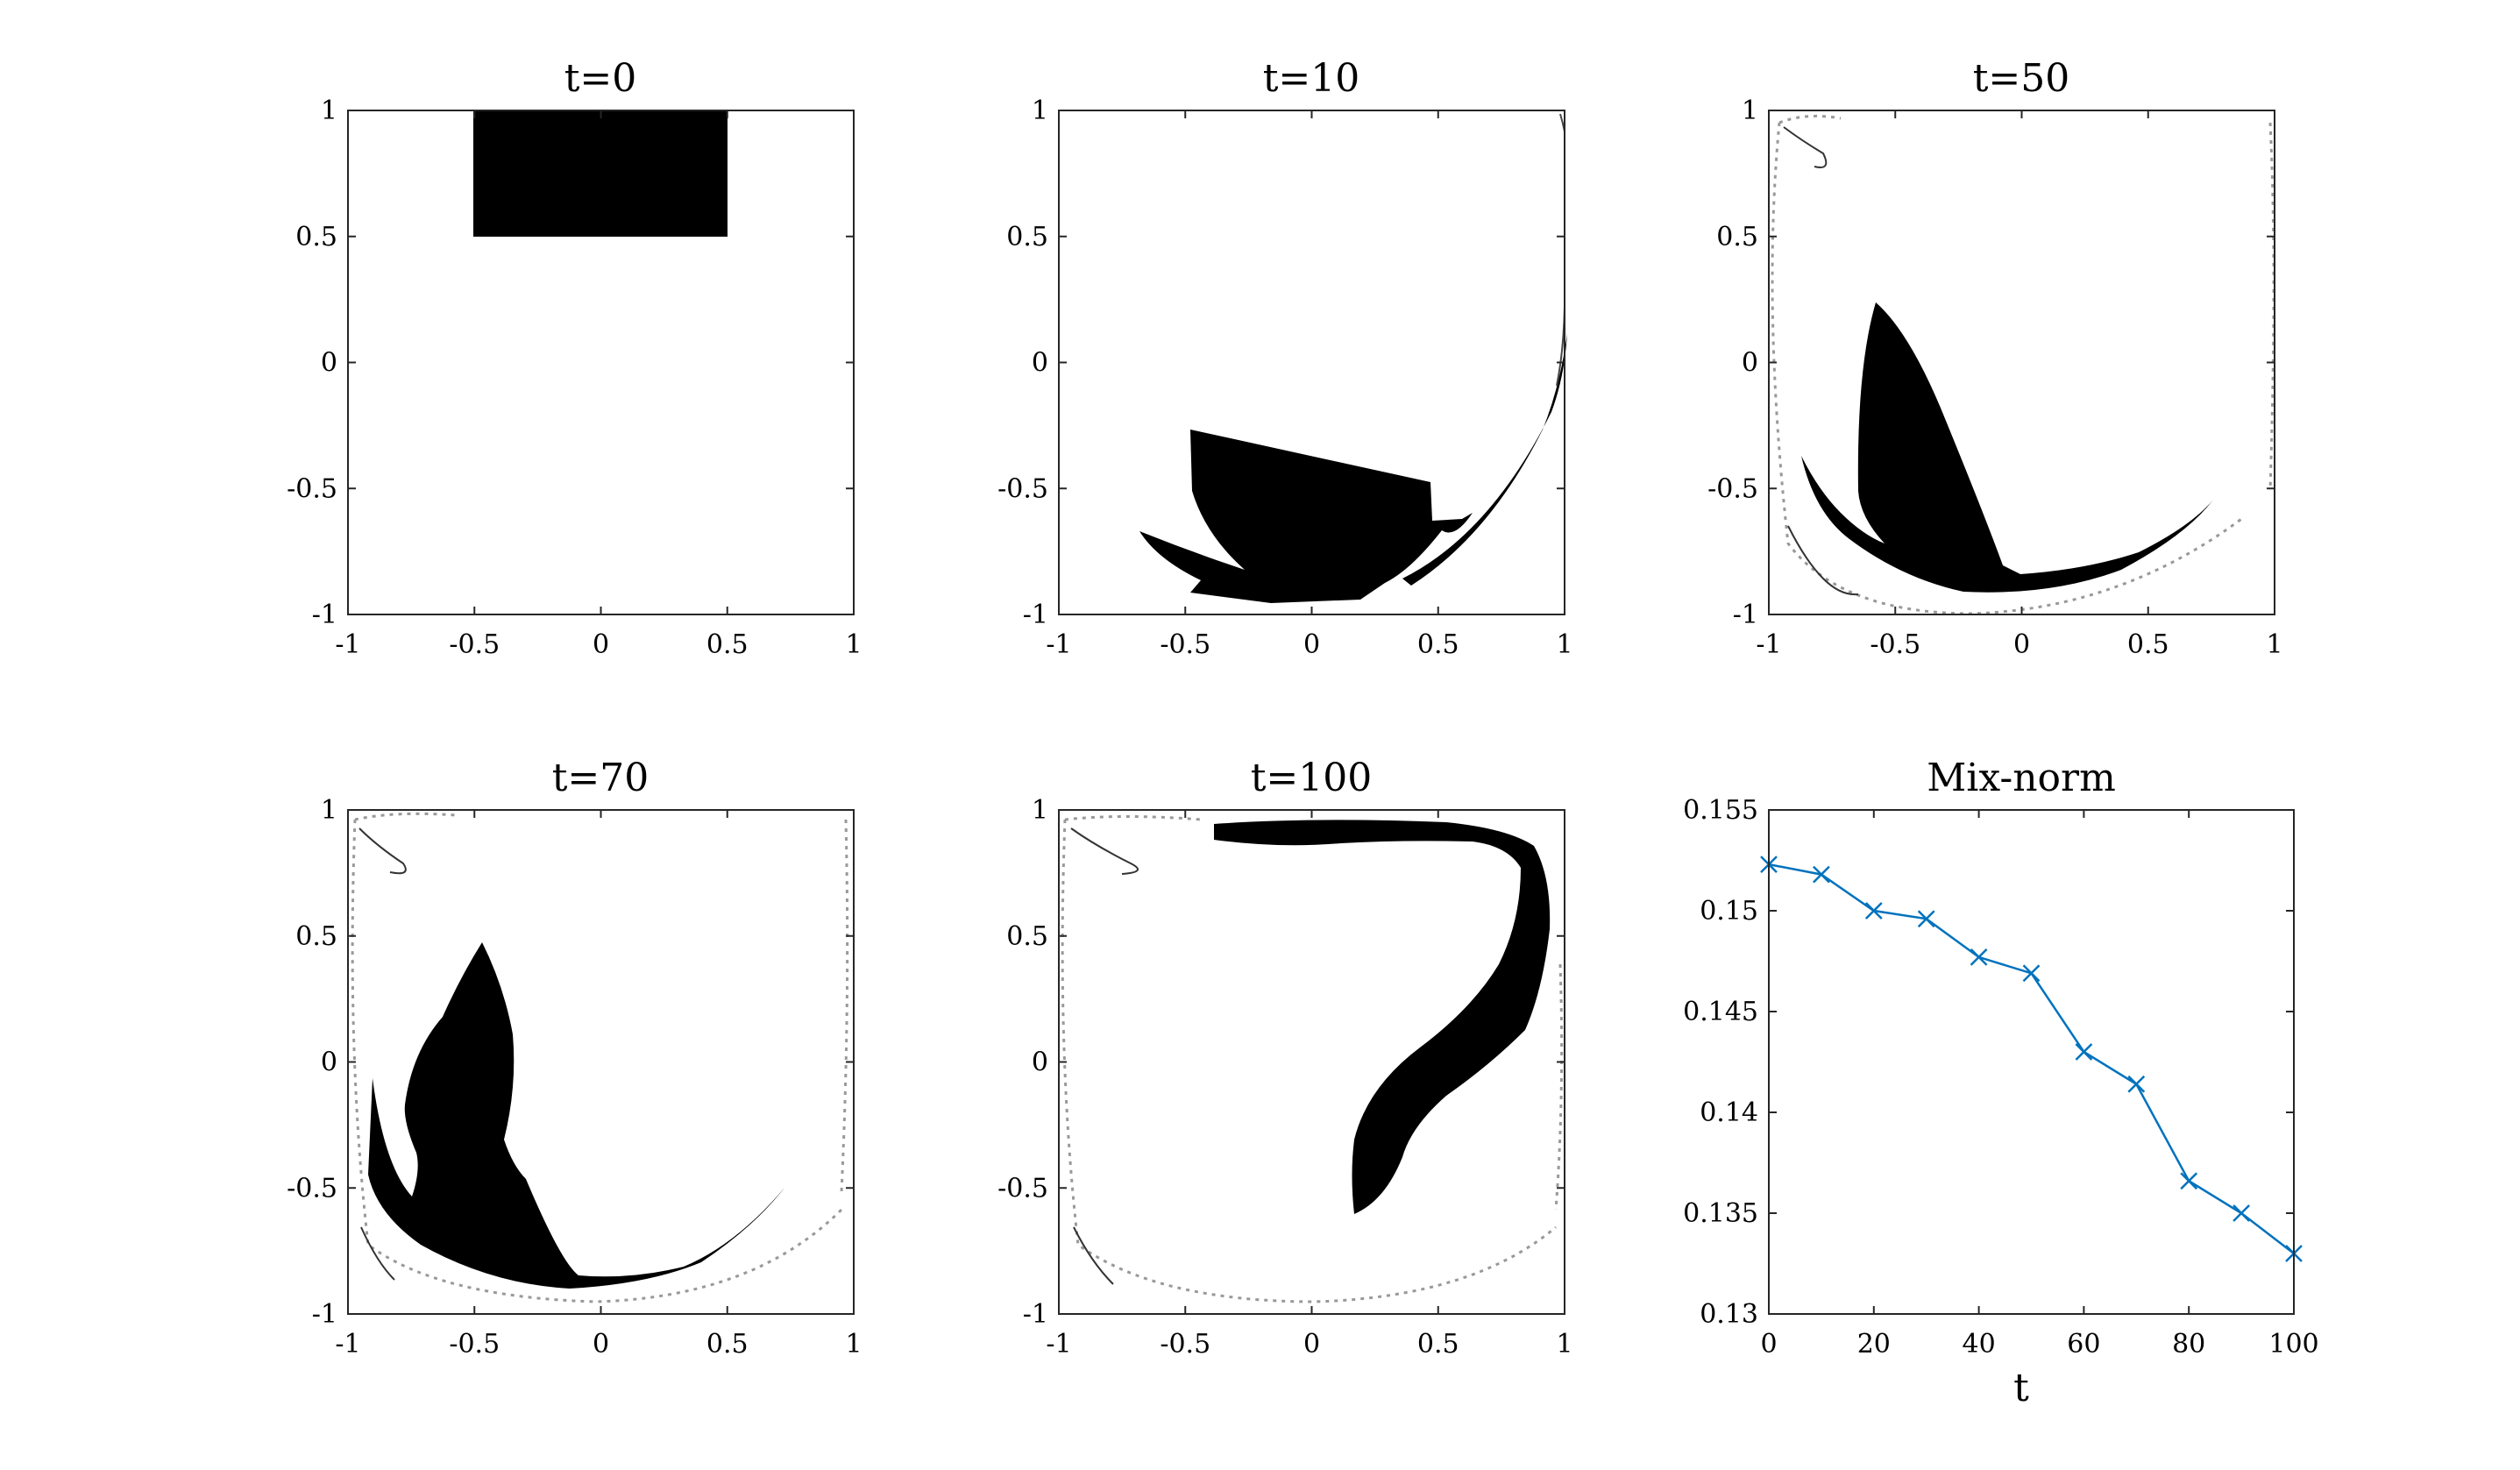  What do you see at coordinates (1311, 78) in the screenshot?
I see `panel-title: t=10` at bounding box center [1311, 78].